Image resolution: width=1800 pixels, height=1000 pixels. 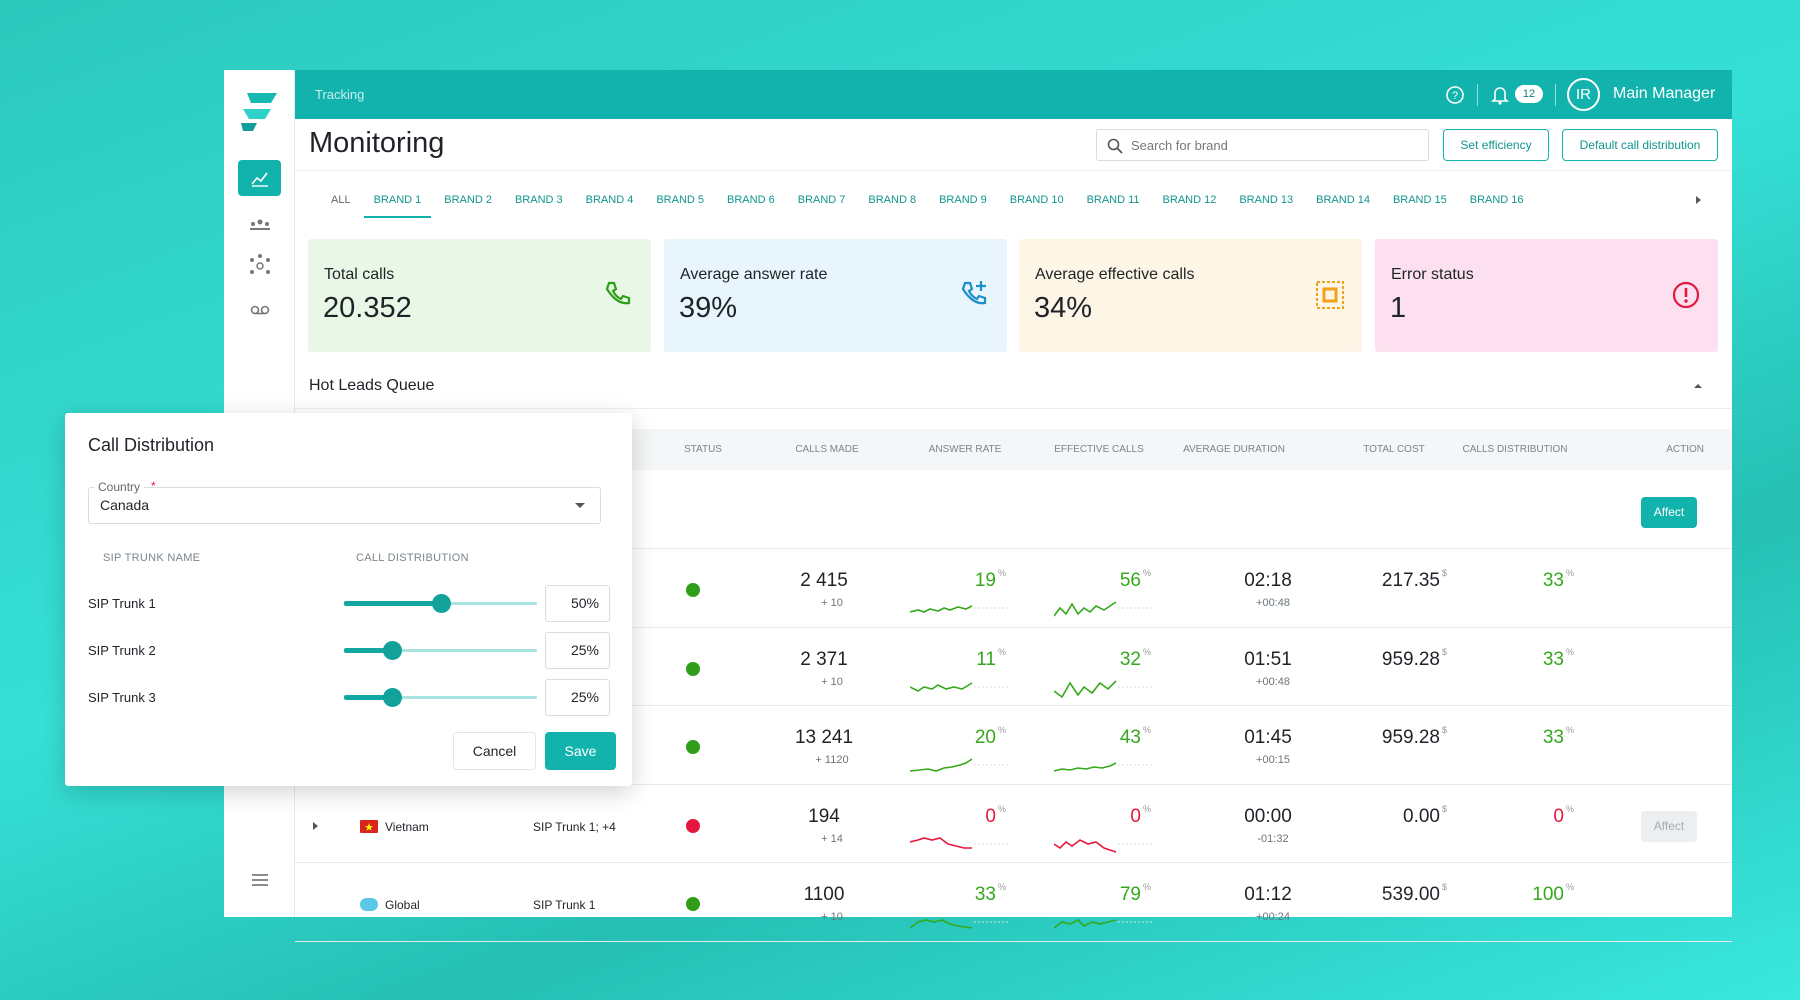 I want to click on collapse-caret, so click(x=1698, y=386).